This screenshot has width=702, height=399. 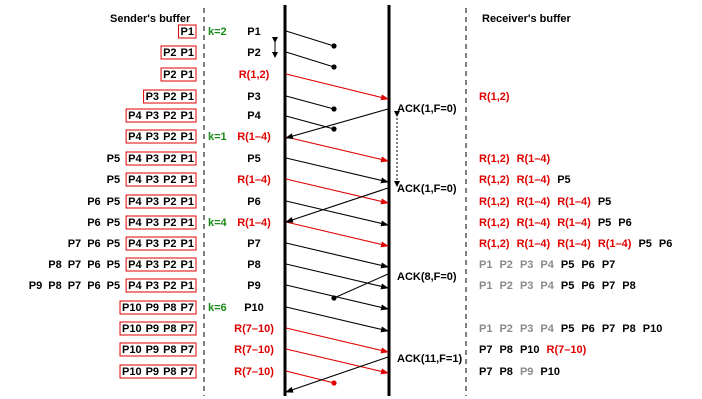 I want to click on loss-dot, so click(x=334, y=67).